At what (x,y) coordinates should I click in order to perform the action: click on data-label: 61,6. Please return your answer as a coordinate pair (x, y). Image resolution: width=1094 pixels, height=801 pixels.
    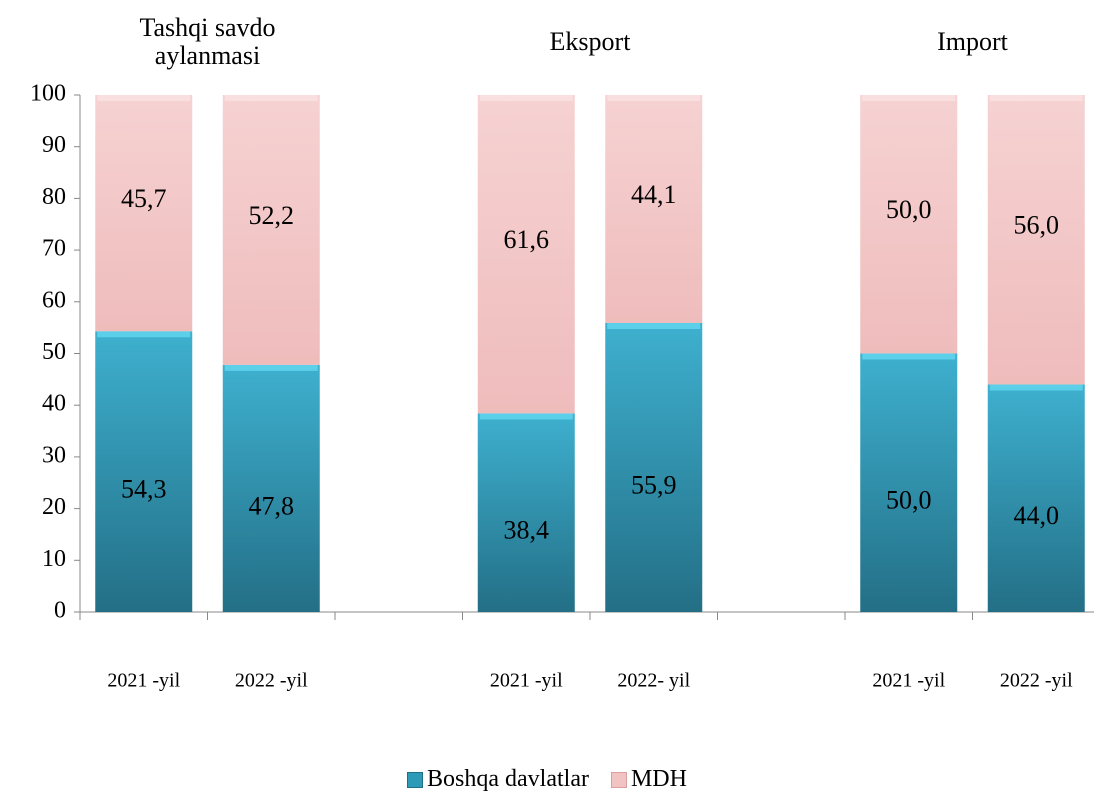
    Looking at the image, I should click on (527, 239).